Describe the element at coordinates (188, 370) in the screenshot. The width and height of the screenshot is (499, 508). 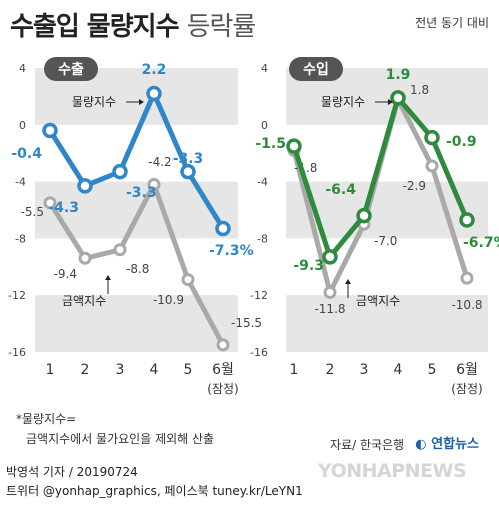
I see `export-xtick-4: 5` at that location.